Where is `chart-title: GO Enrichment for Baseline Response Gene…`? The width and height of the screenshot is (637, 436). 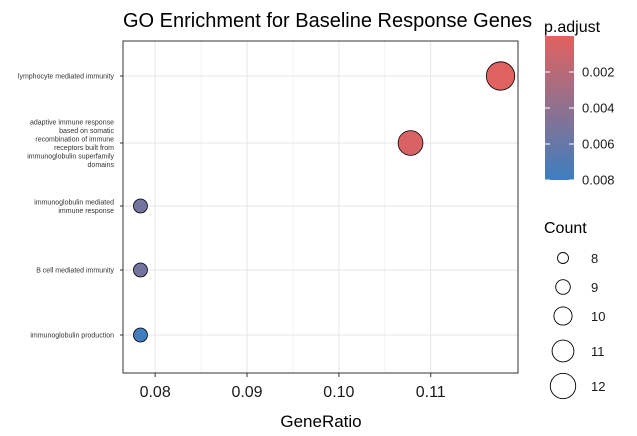
chart-title: GO Enrichment for Baseline Response Gene… is located at coordinates (327, 21).